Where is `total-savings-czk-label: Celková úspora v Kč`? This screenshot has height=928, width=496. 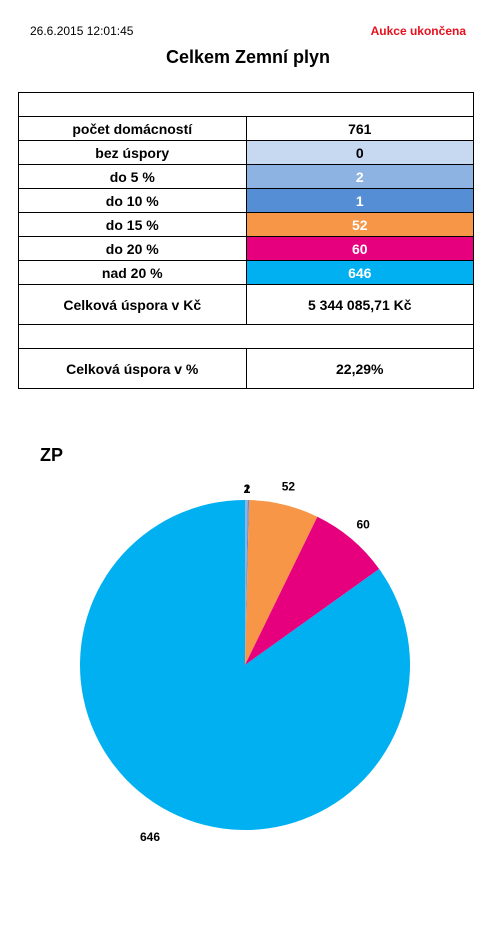
total-savings-czk-label: Celková úspora v Kč is located at coordinates (132, 304).